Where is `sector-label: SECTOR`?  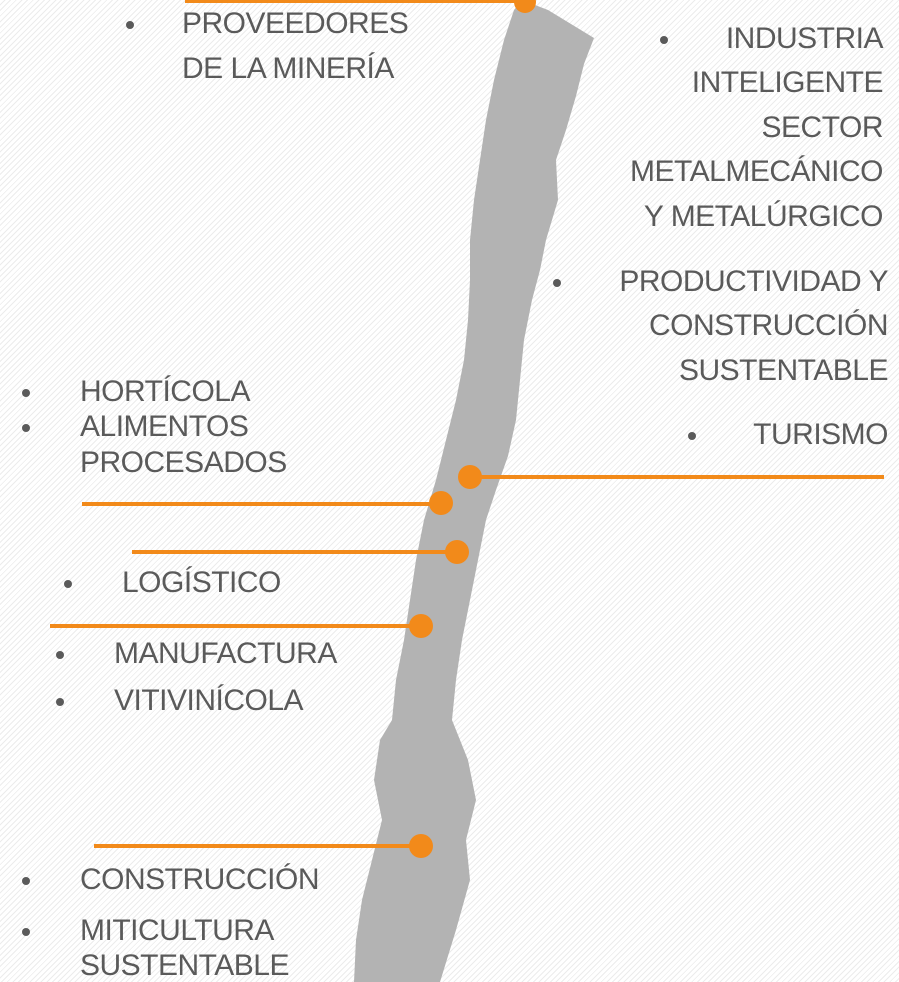 sector-label: SECTOR is located at coordinates (822, 127).